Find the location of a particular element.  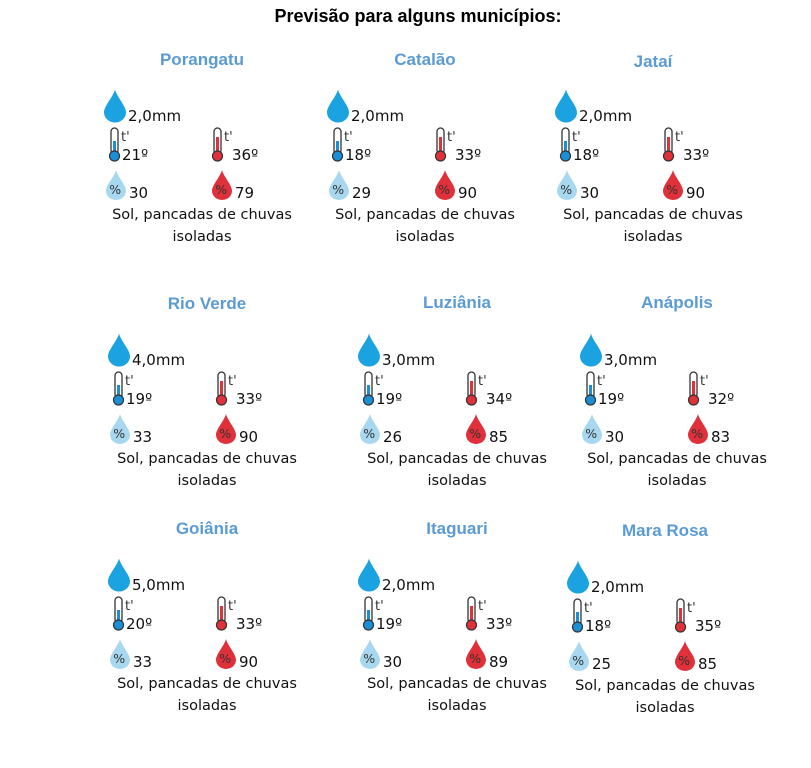

temp-min: 21º is located at coordinates (135, 155).